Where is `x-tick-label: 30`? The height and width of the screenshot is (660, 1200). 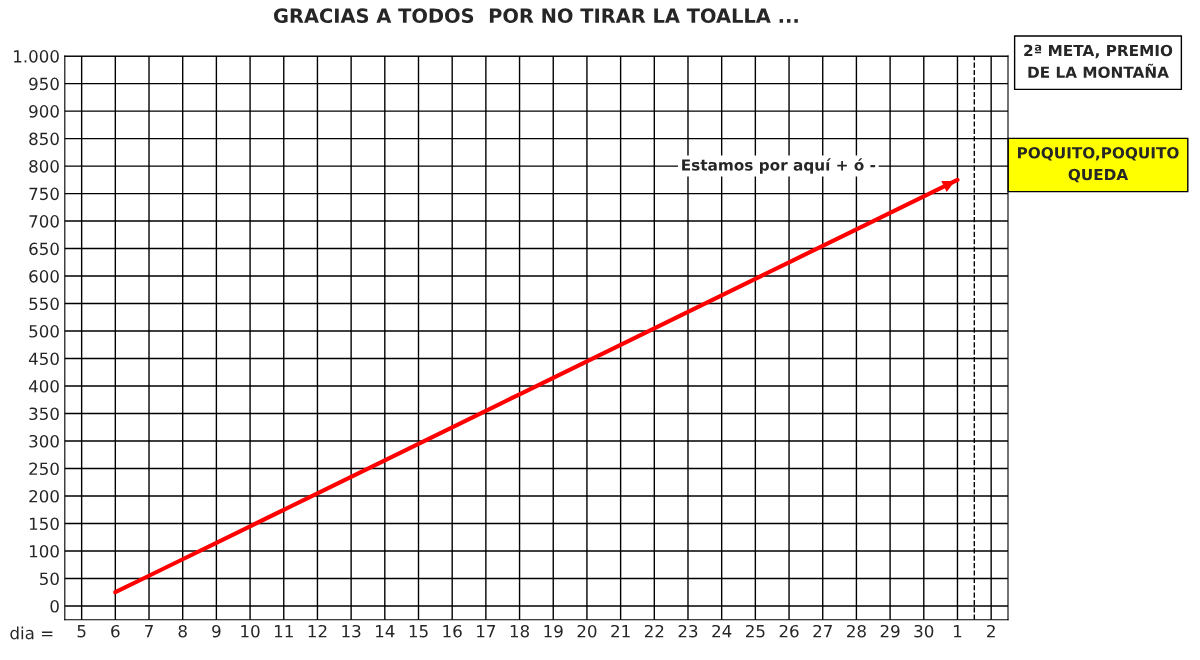
x-tick-label: 30 is located at coordinates (924, 631).